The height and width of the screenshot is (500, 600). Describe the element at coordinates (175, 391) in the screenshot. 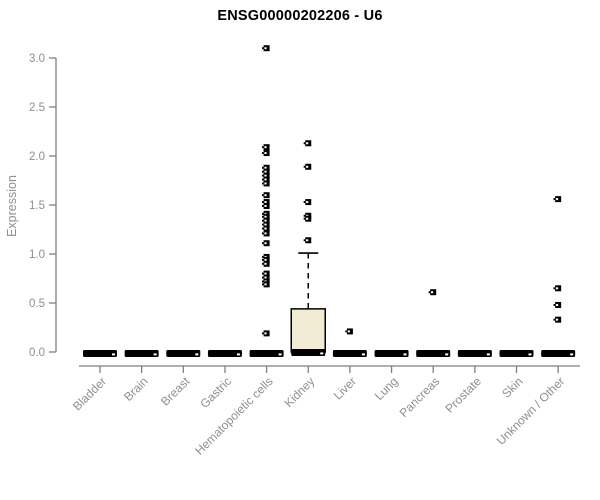

I see `x-category-label: Breast` at that location.